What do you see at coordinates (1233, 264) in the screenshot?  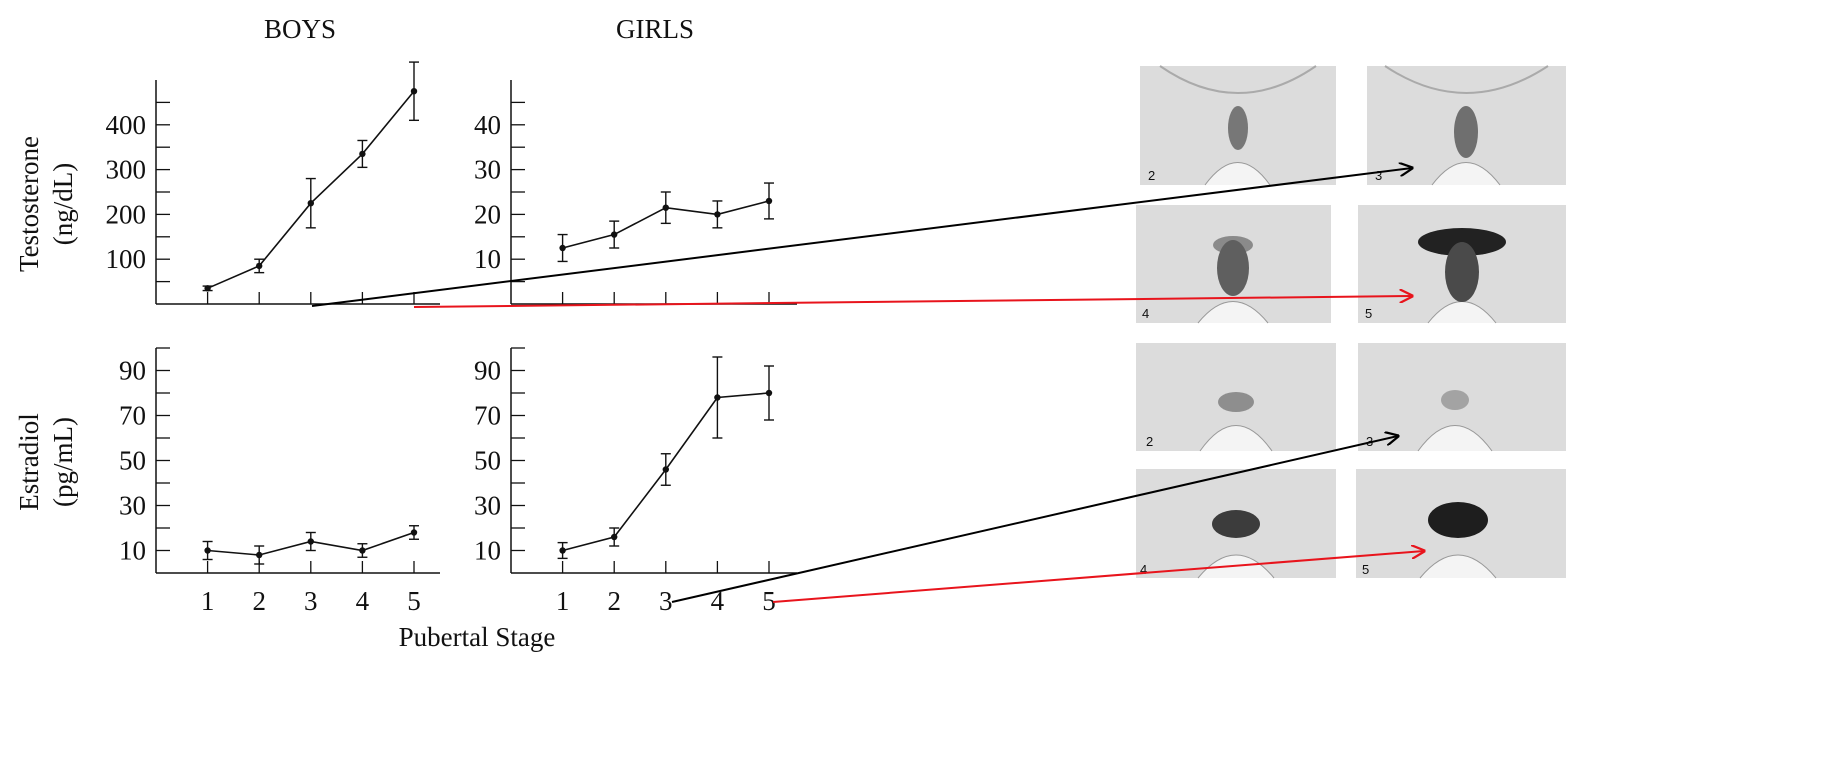 I see `photo-male-stage-4: 4` at bounding box center [1233, 264].